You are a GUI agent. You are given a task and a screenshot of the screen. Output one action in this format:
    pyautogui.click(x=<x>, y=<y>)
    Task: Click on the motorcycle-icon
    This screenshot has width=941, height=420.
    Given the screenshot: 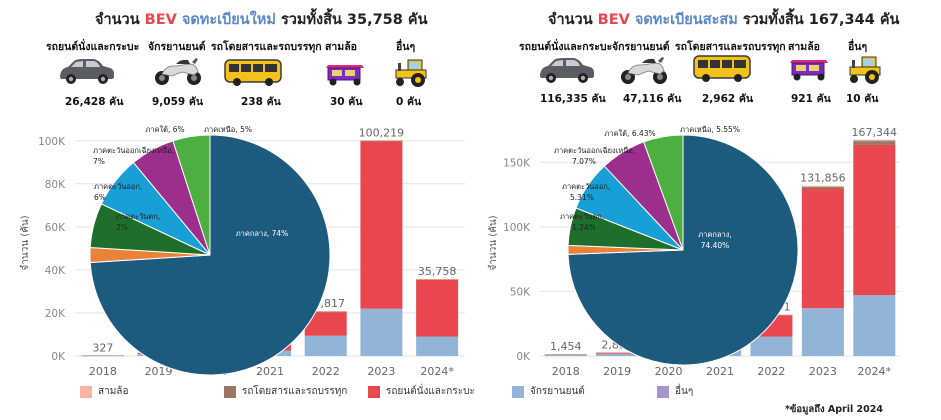 What is the action you would take?
    pyautogui.click(x=644, y=70)
    